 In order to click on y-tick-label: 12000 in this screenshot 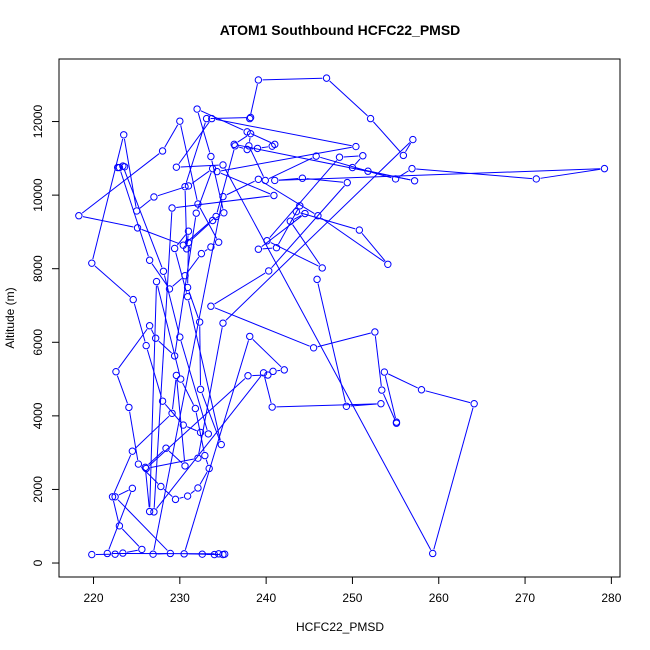, I will do `click(38, 122)`.